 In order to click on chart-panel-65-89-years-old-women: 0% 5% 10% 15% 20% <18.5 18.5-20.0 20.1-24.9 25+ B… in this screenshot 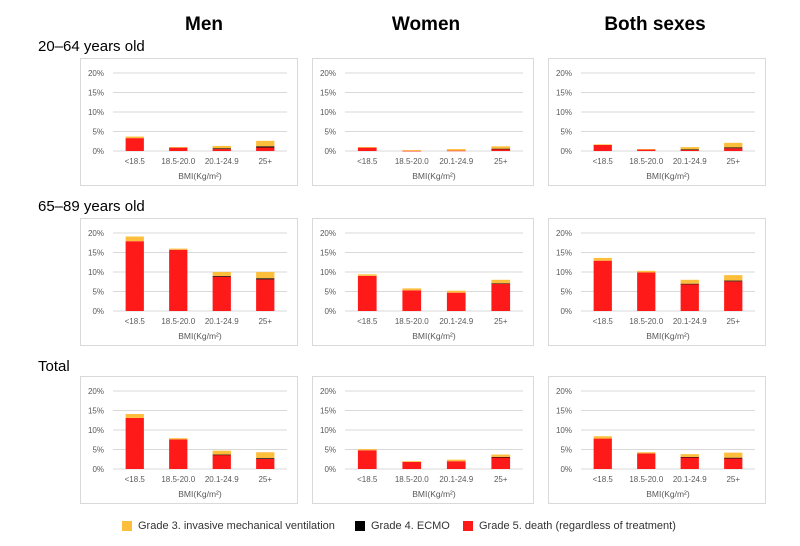, I will do `click(423, 282)`.